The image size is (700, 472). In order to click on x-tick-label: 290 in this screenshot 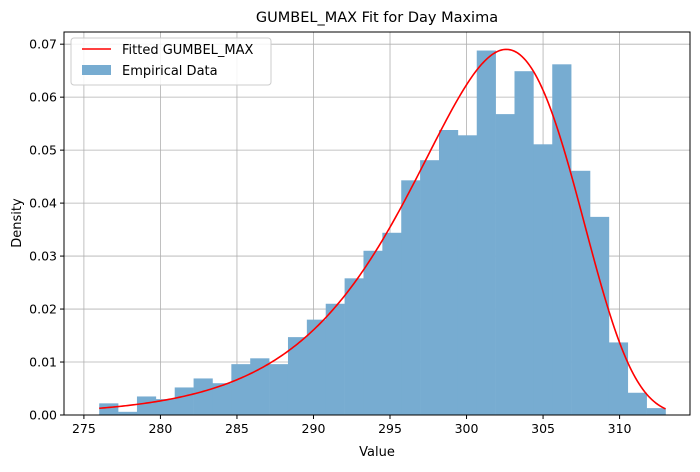, I will do `click(314, 428)`.